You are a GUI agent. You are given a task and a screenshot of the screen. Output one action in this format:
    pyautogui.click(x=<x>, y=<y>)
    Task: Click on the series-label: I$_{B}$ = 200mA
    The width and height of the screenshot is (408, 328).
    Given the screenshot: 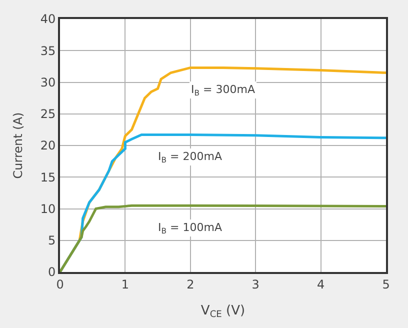 What is the action you would take?
    pyautogui.click(x=190, y=157)
    